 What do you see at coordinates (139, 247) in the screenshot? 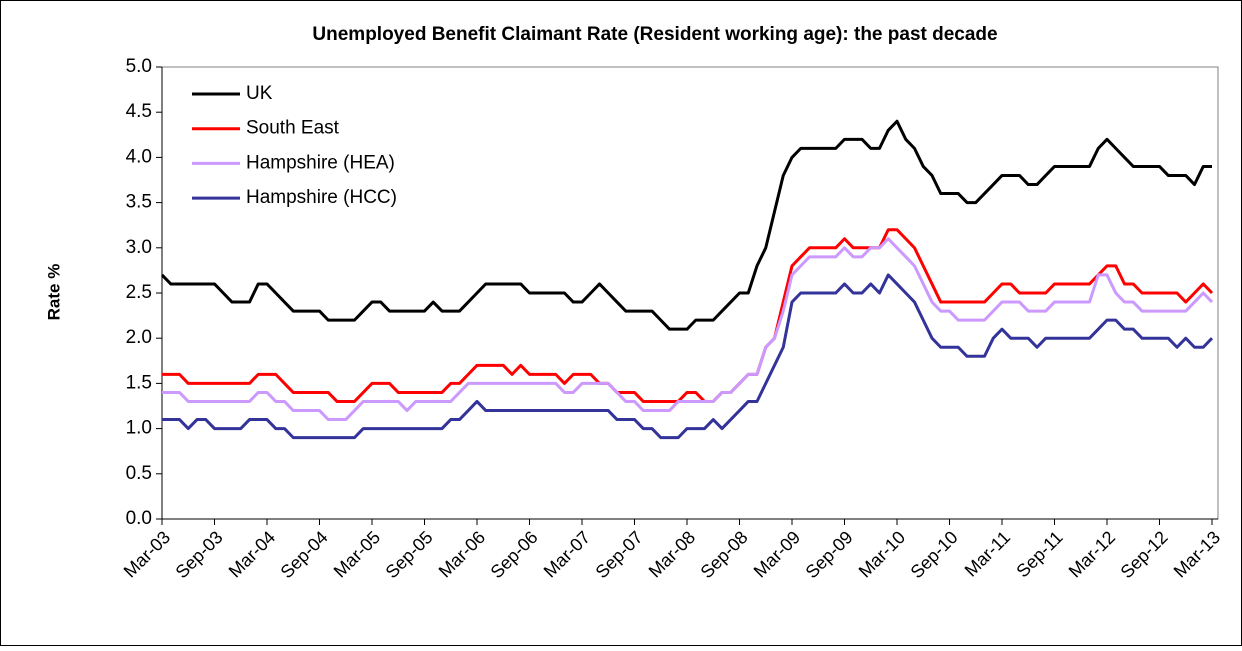
I see `y-tick-label: 3.0` at bounding box center [139, 247].